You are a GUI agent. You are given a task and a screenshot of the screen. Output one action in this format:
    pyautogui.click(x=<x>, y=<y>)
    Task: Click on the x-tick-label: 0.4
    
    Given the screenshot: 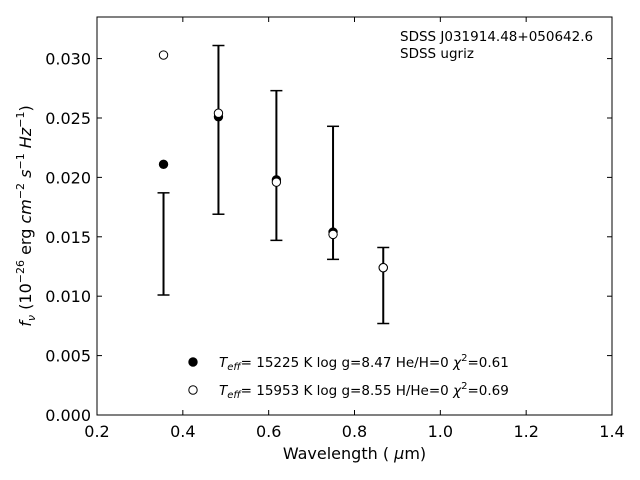 What is the action you would take?
    pyautogui.click(x=182, y=431)
    